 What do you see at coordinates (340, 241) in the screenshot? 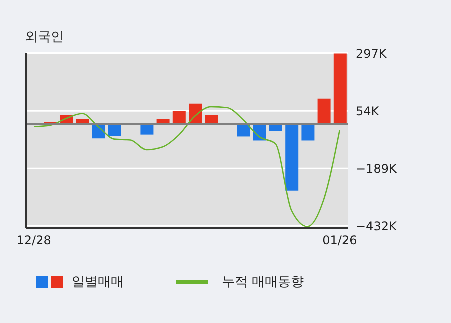
I see `x-tick-label: 01/26` at bounding box center [340, 241].